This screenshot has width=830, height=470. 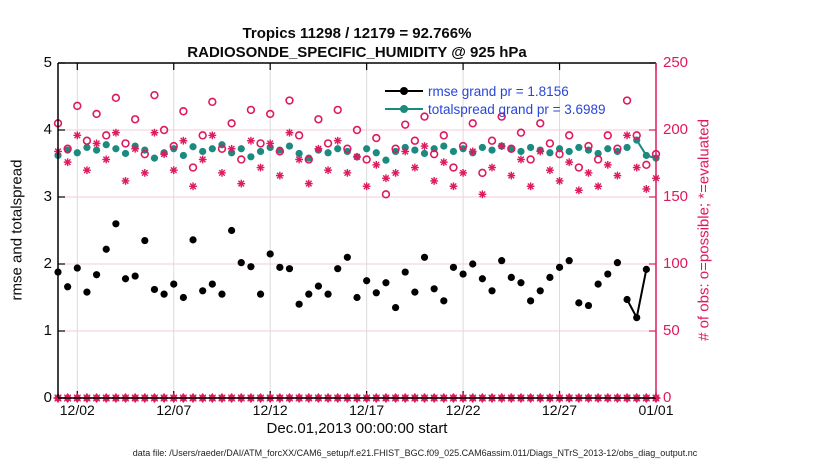 I want to click on legend-item-rmse: rmse grand pr = 1.8156, so click(x=495, y=91).